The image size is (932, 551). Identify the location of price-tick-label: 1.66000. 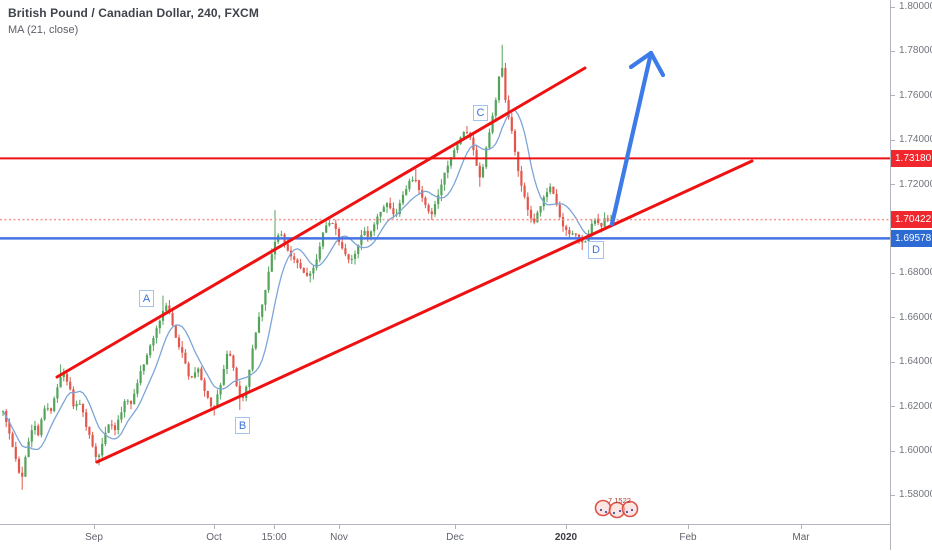
(915, 317).